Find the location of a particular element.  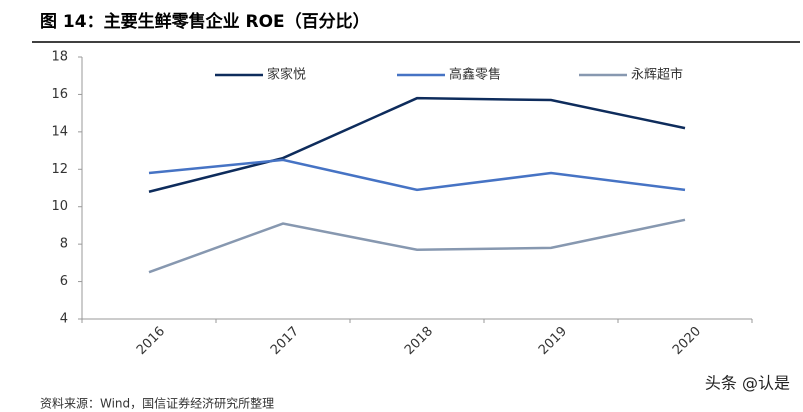

y-tick-label: 8 is located at coordinates (64, 244).